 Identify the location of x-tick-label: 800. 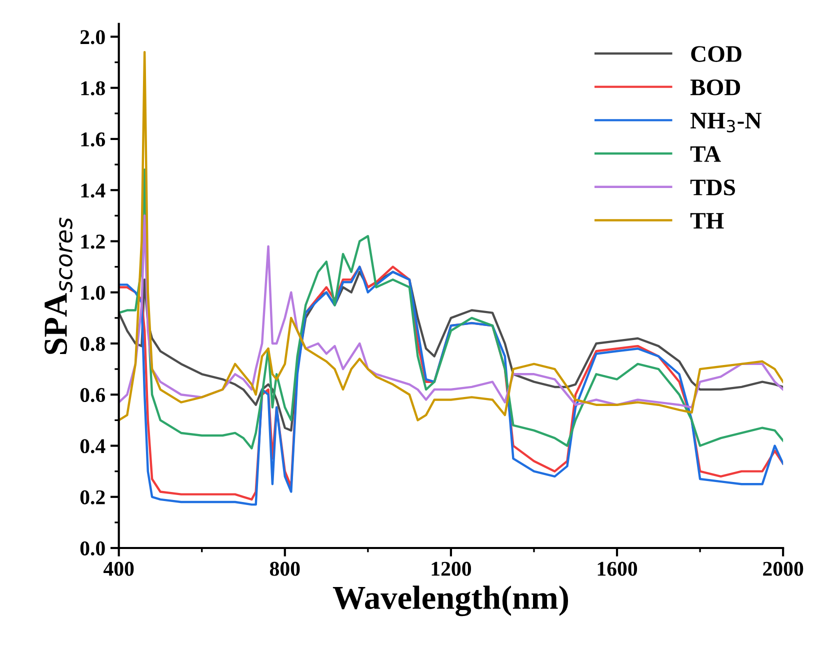
(285, 569).